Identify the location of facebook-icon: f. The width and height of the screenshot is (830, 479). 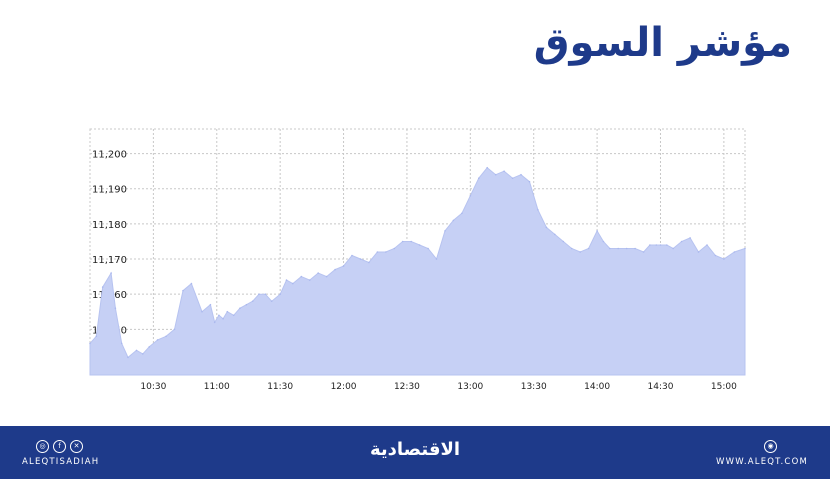
(59, 446).